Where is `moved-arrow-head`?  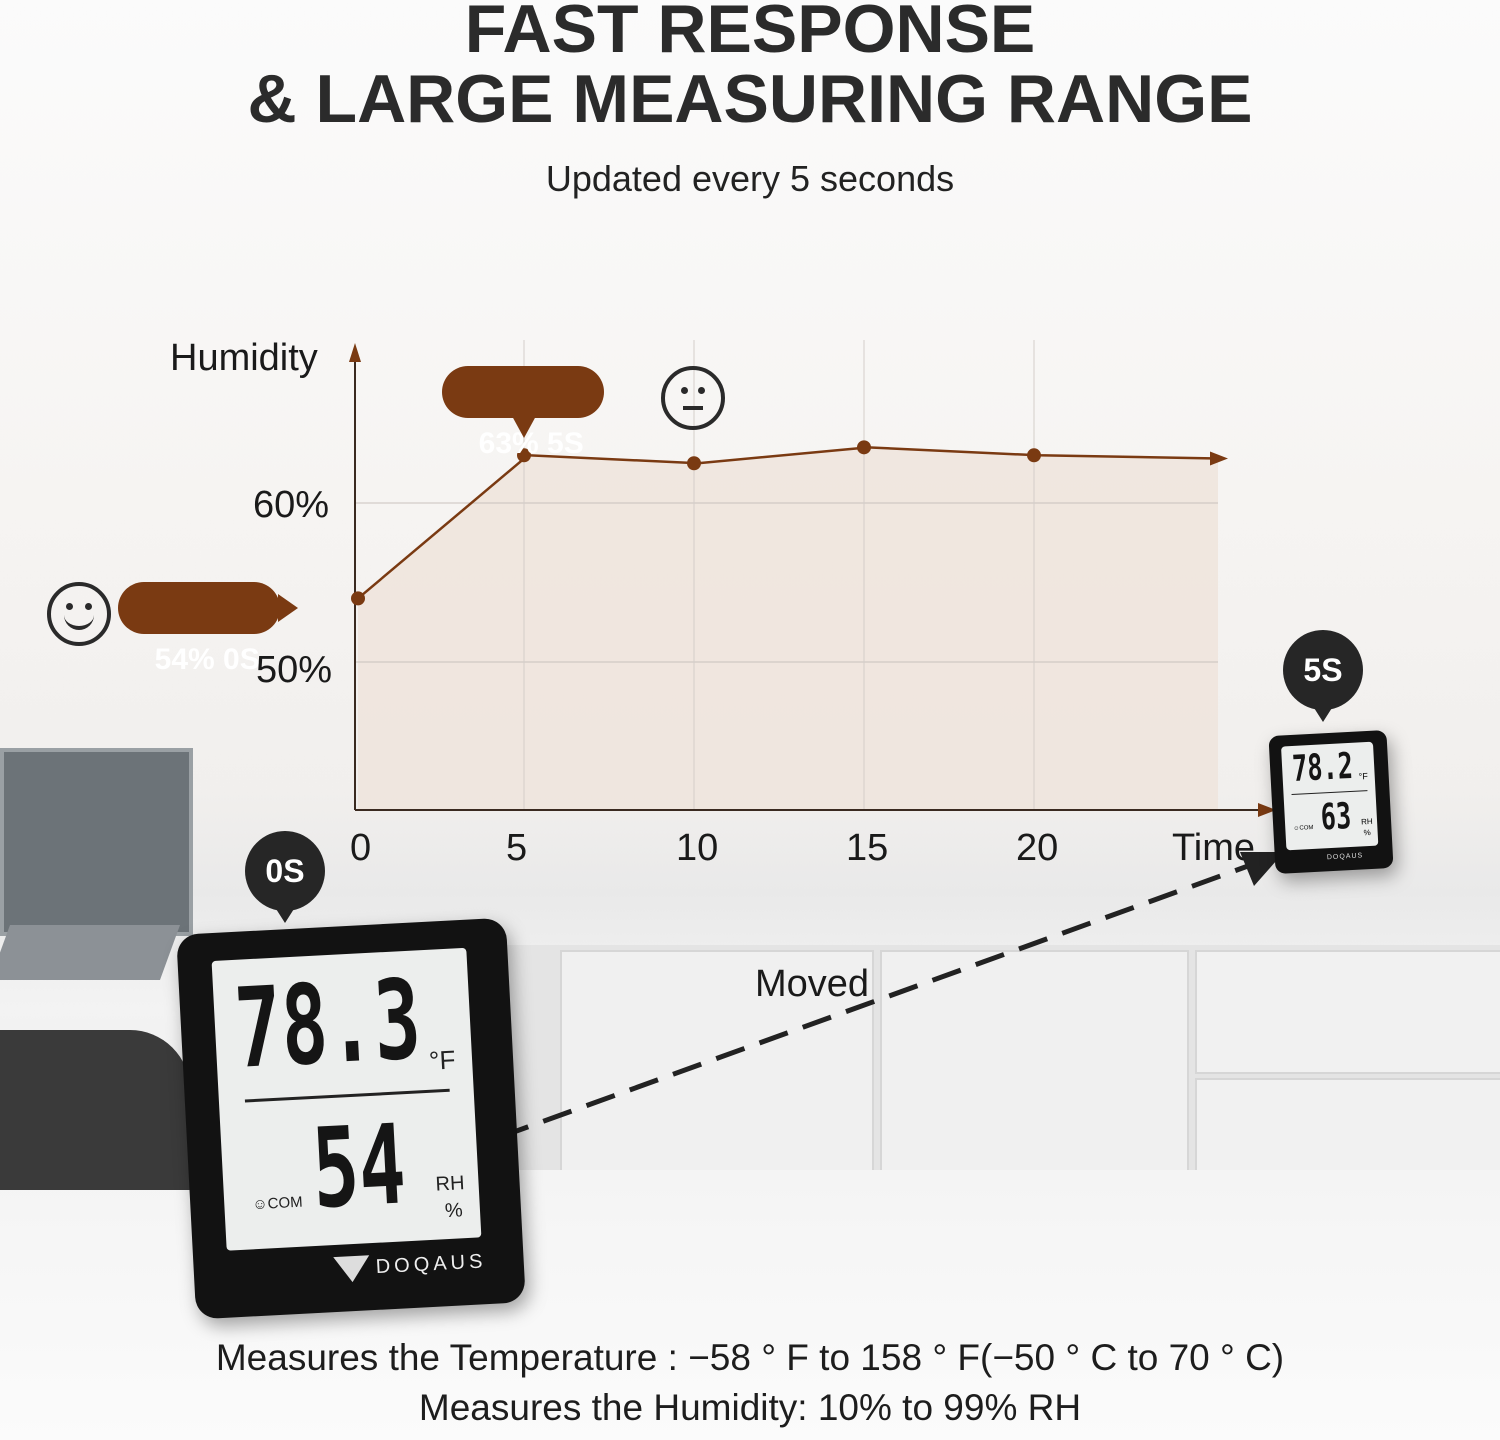 moved-arrow-head is located at coordinates (1262, 869).